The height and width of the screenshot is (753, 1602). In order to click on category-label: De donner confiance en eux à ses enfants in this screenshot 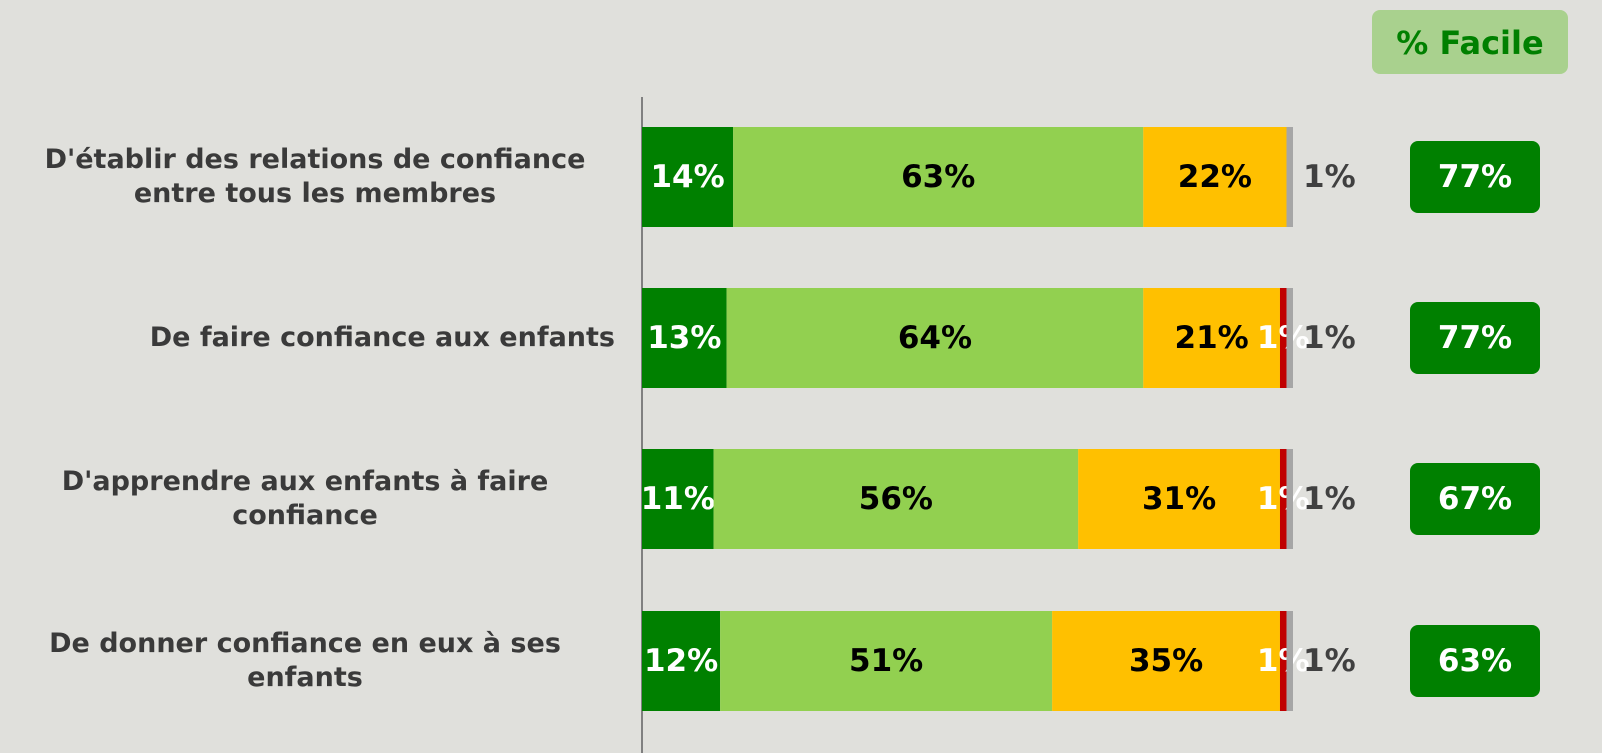, I will do `click(305, 660)`.